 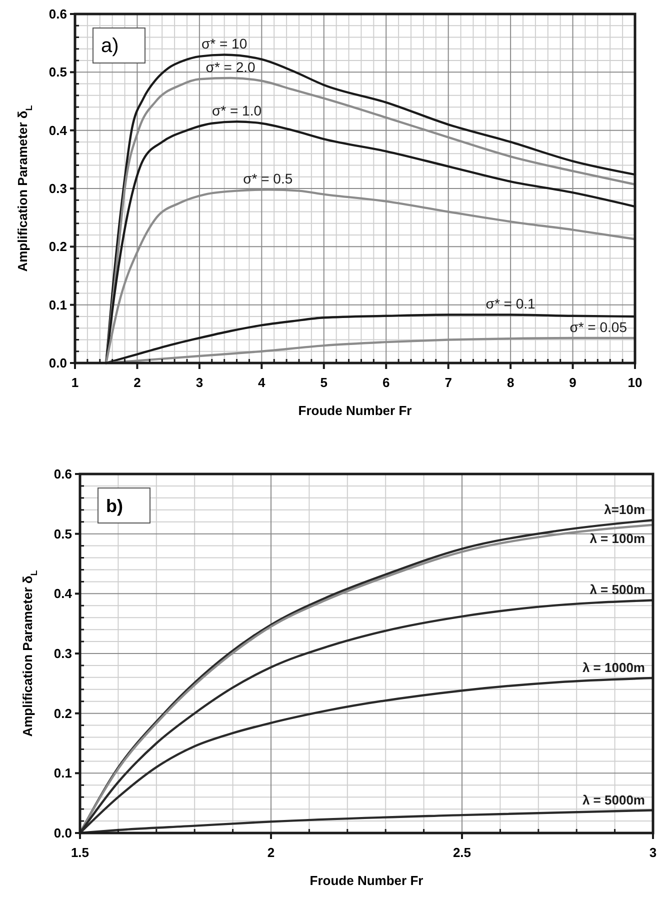 I want to click on series-label: λ=10m, so click(x=624, y=510).